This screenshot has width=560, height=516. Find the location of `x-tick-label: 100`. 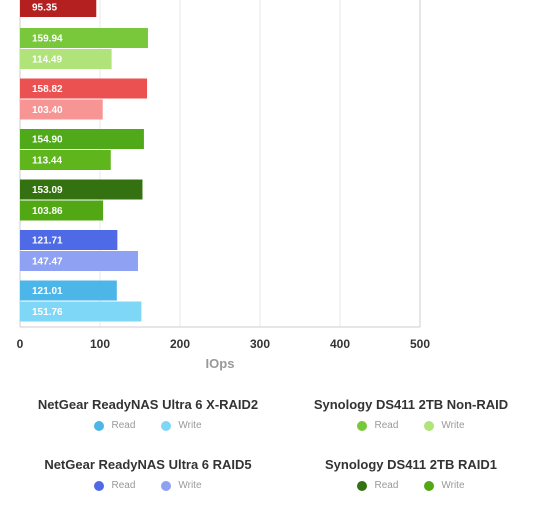

x-tick-label: 100 is located at coordinates (100, 344).